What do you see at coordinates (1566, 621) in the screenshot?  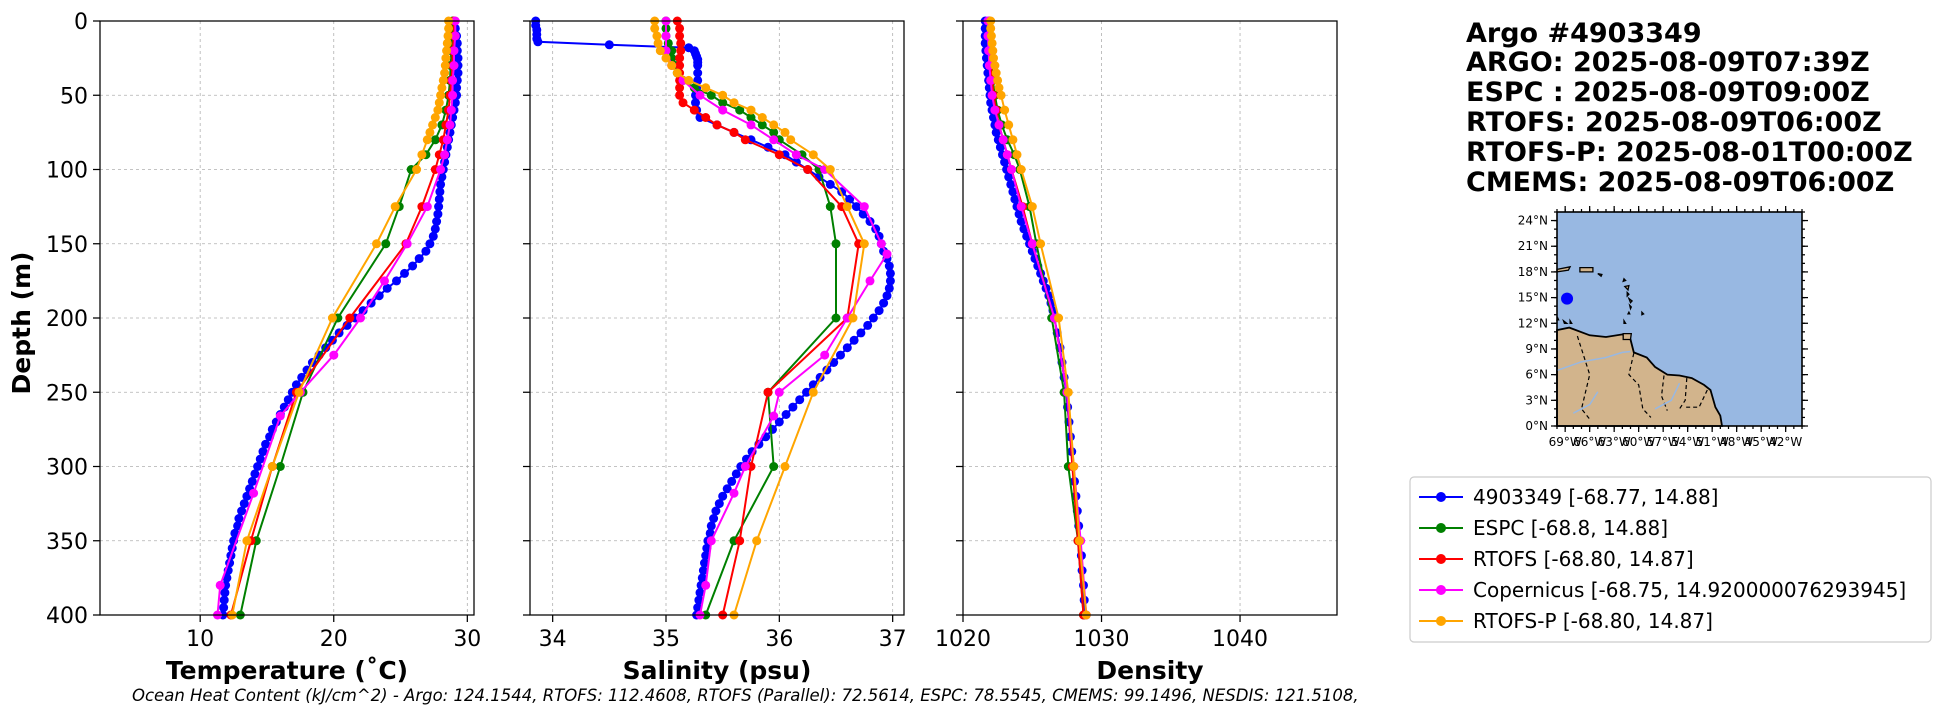 I see `legend-item-rtofs_p: RTOFS-P [-68.80, 14.87]` at bounding box center [1566, 621].